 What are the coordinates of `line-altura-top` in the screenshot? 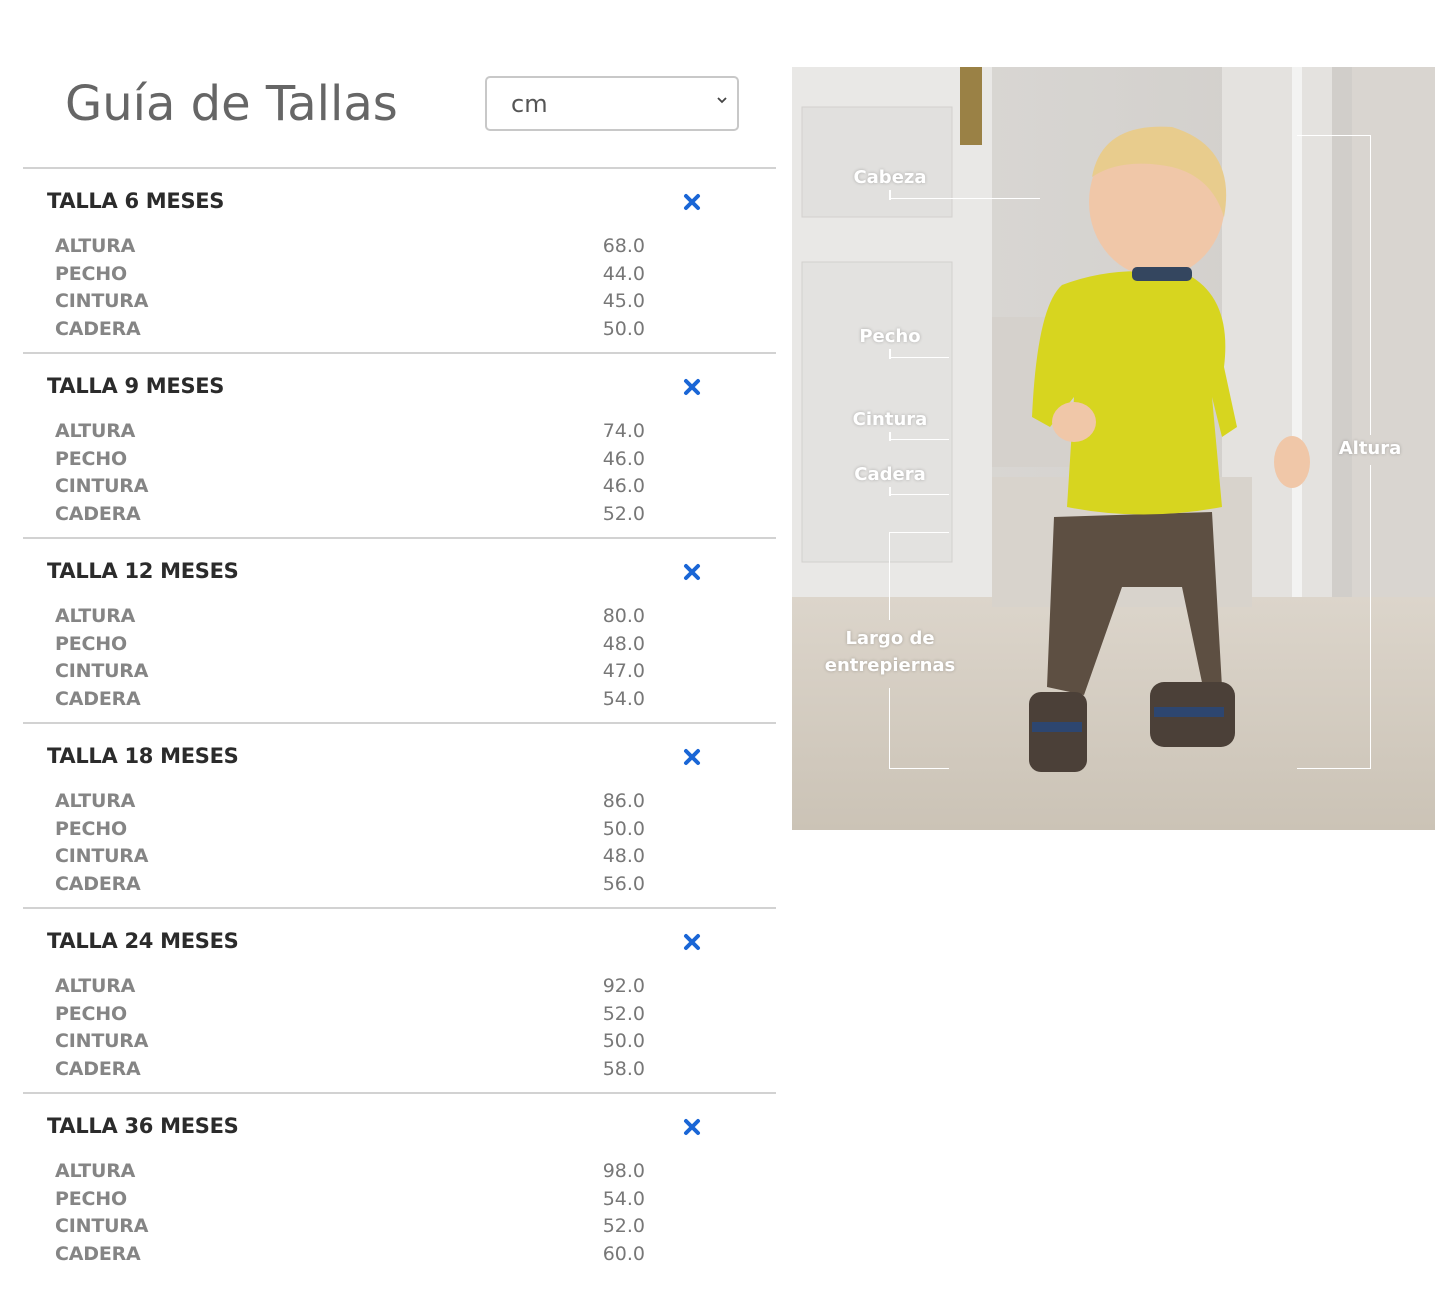 It's located at (1334, 135).